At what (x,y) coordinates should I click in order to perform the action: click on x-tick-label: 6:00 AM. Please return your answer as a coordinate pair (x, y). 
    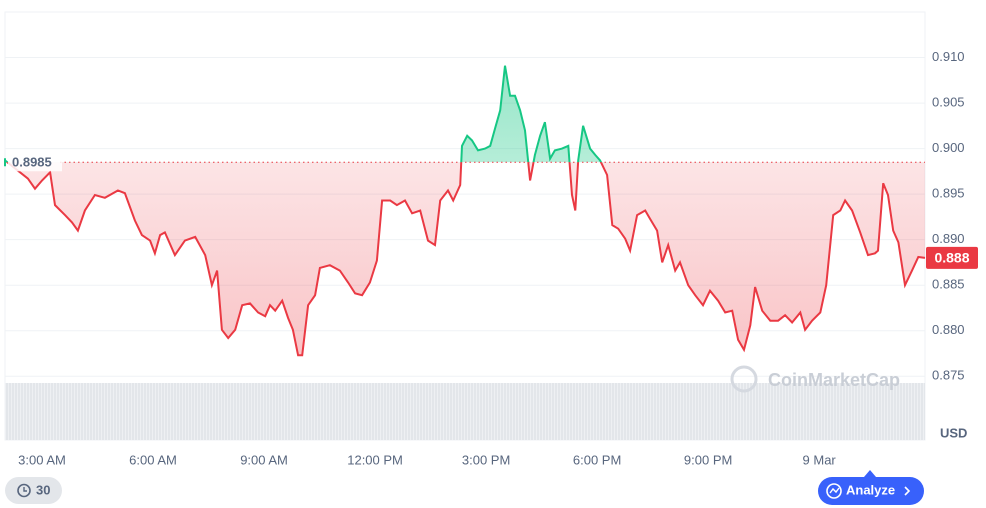
    Looking at the image, I should click on (153, 459).